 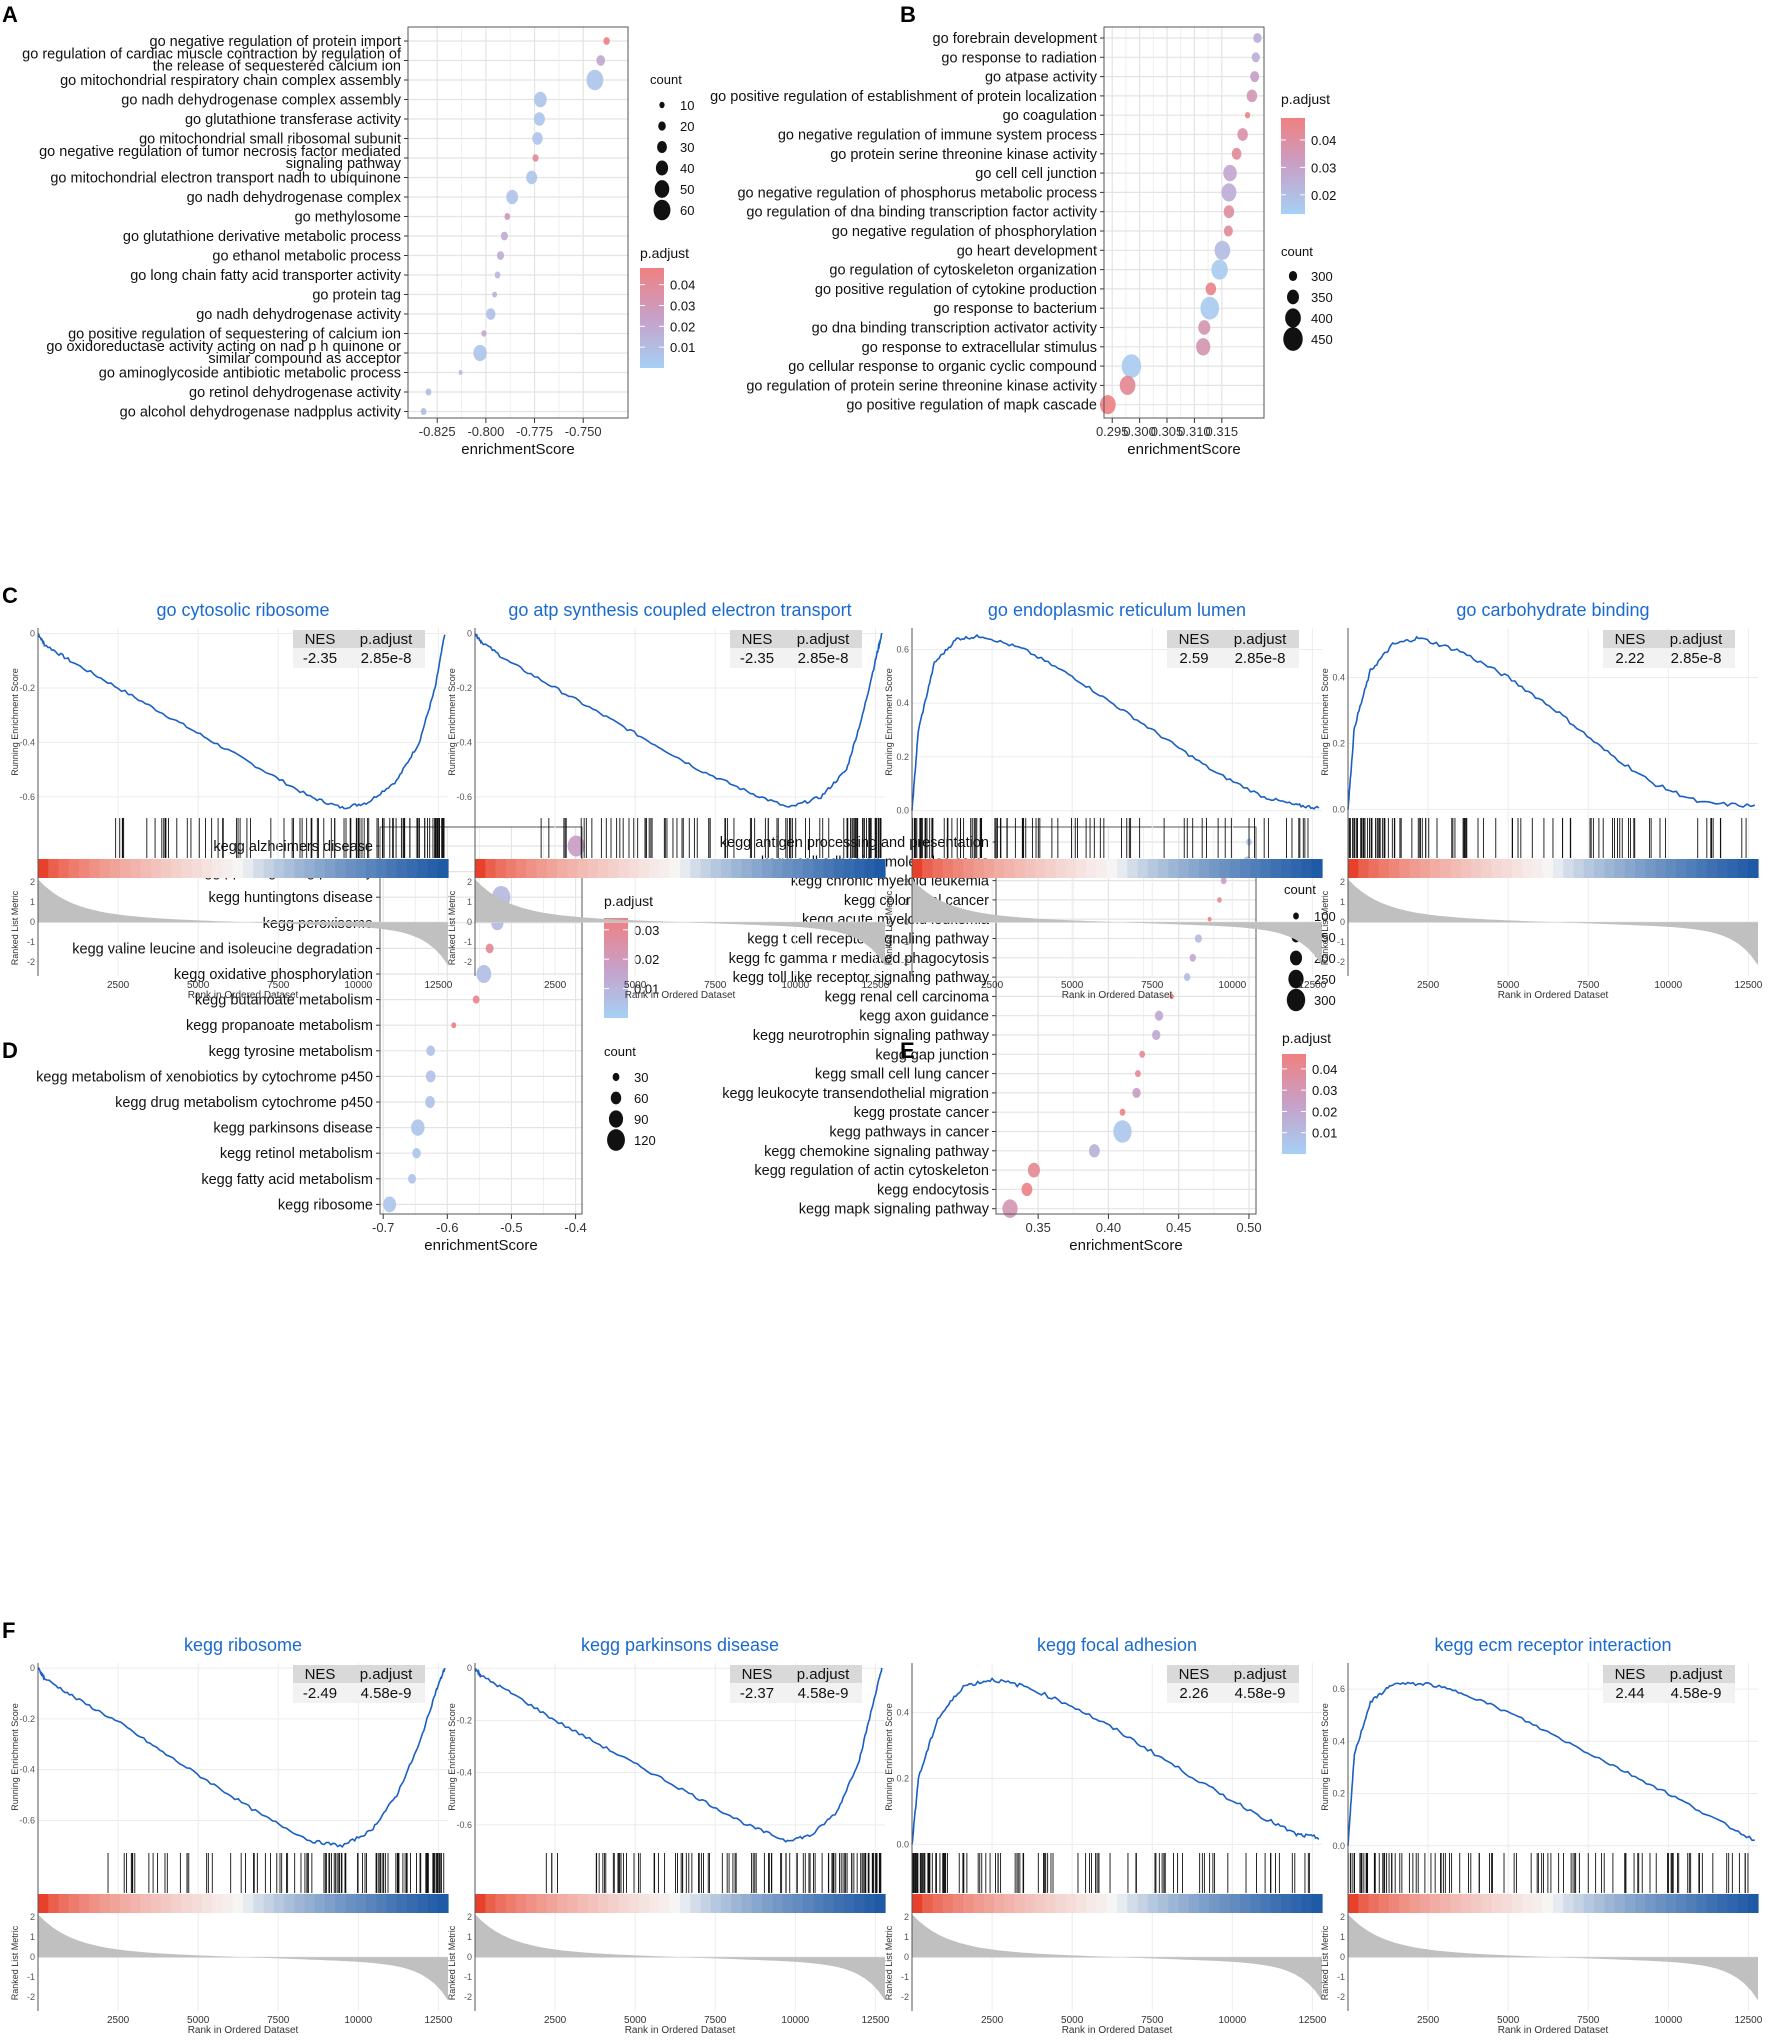 I want to click on padj-value: 2.85e-8, so click(x=1260, y=658).